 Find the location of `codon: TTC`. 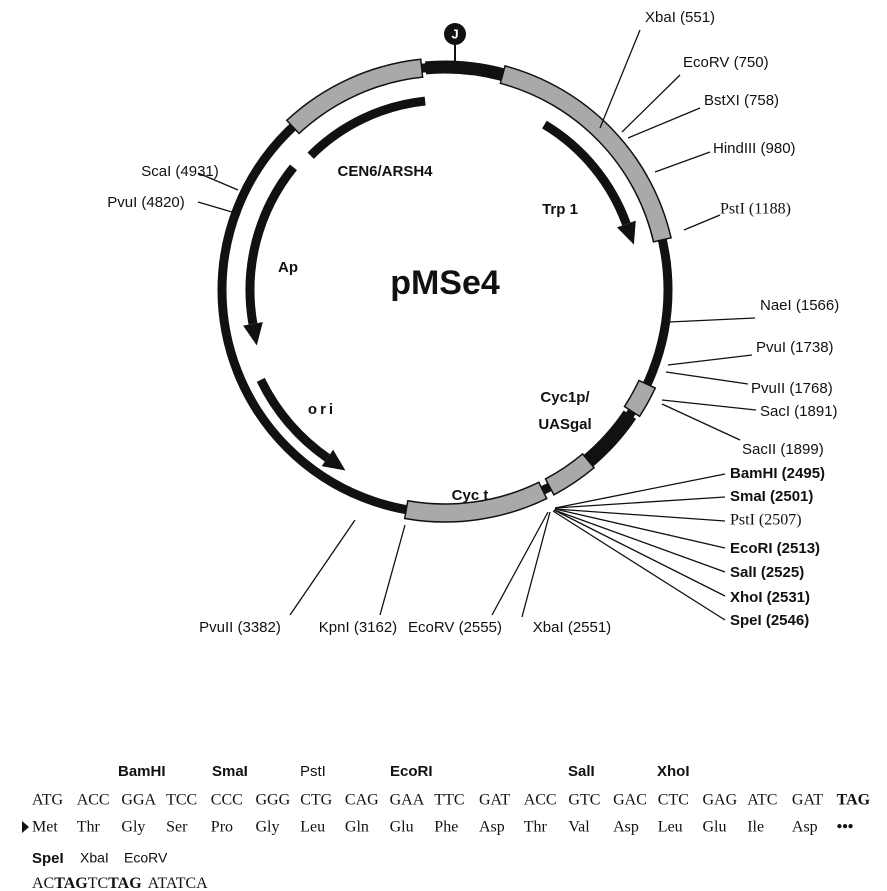

codon: TTC is located at coordinates (449, 800).